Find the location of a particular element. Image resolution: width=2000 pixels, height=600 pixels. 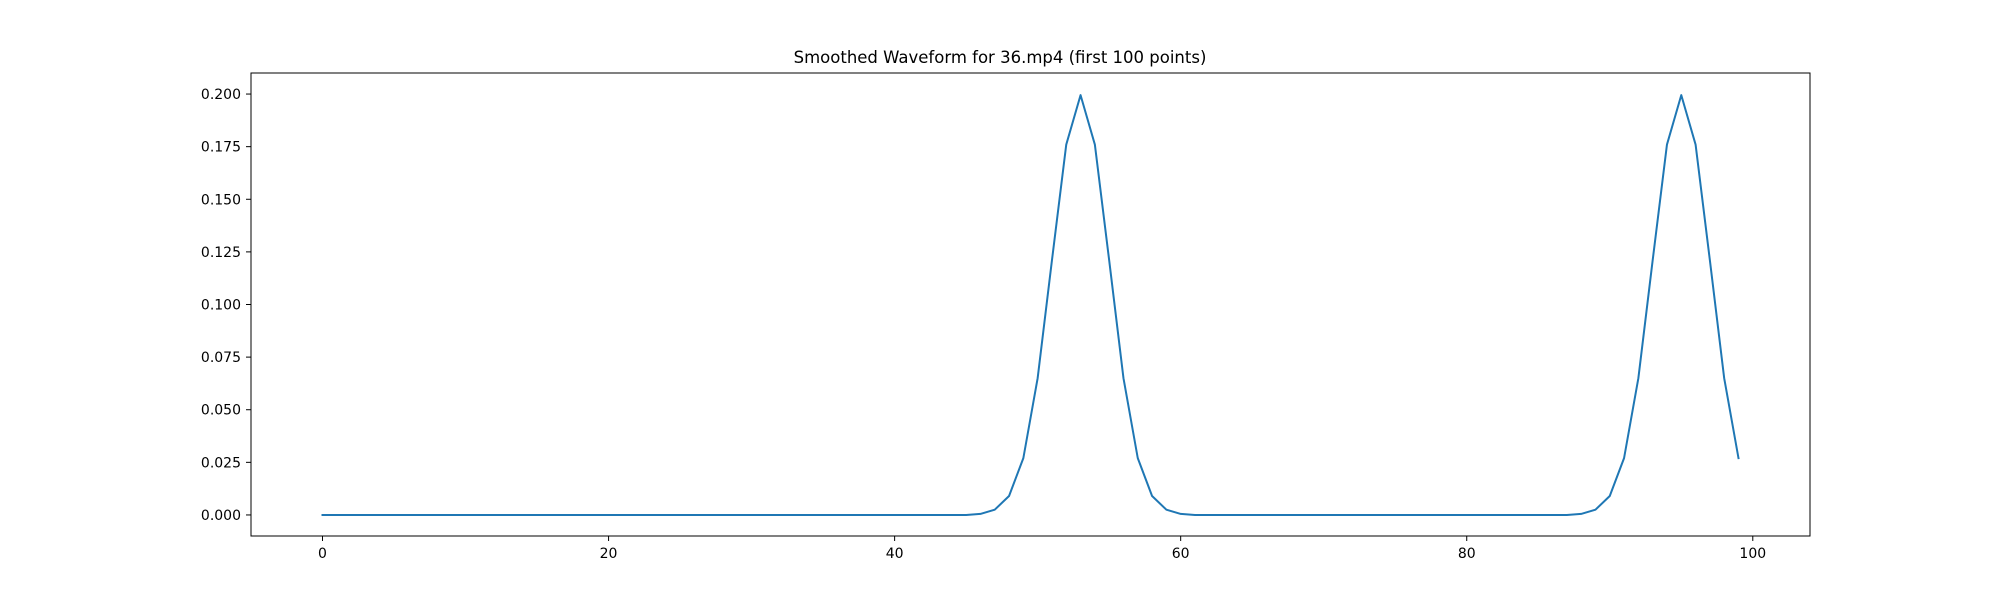

x-tick-label-4: 80 is located at coordinates (1467, 554).